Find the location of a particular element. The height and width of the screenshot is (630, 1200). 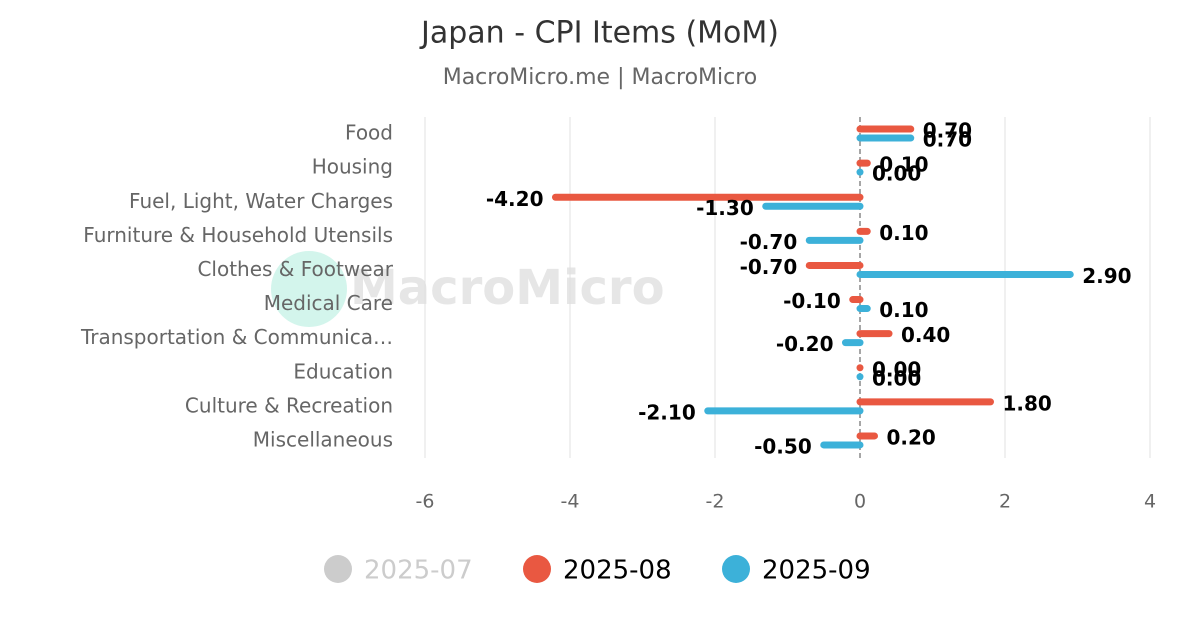

watermark-logo is located at coordinates (309, 289).